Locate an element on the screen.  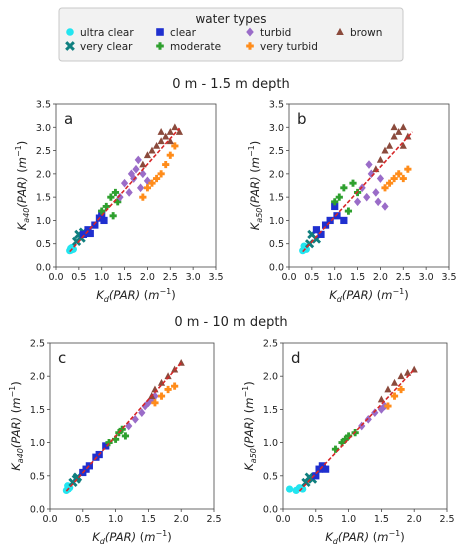
panel-label: d is located at coordinates (296, 358).